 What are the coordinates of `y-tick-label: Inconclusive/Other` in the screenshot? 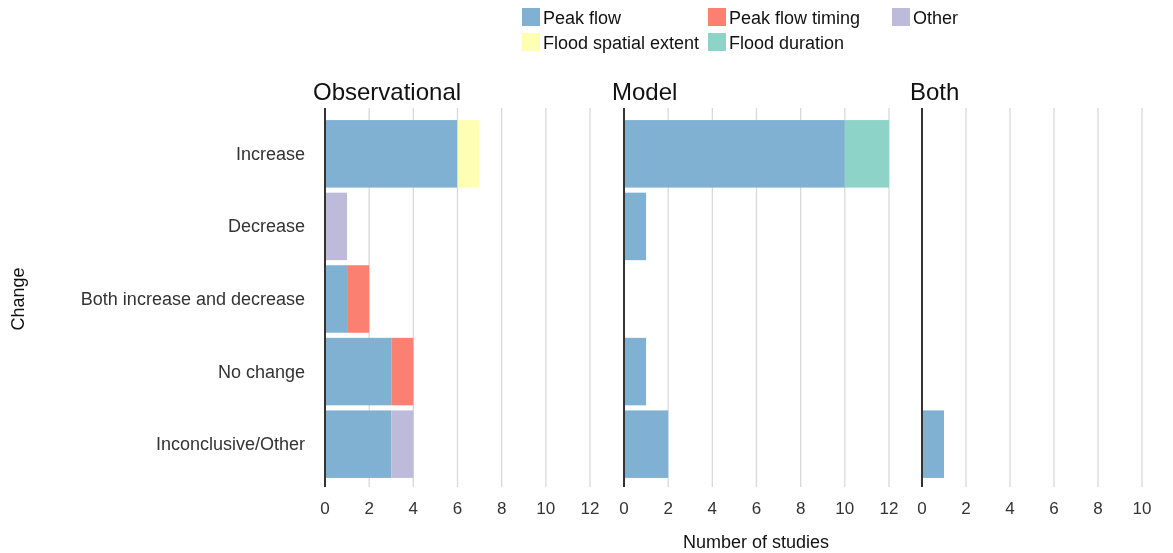 It's located at (230, 444).